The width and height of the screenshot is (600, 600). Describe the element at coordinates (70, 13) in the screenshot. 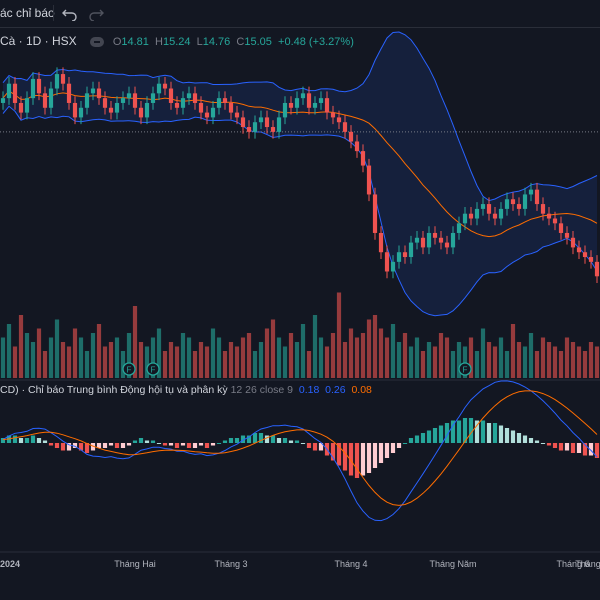

I see `undo-icon` at that location.